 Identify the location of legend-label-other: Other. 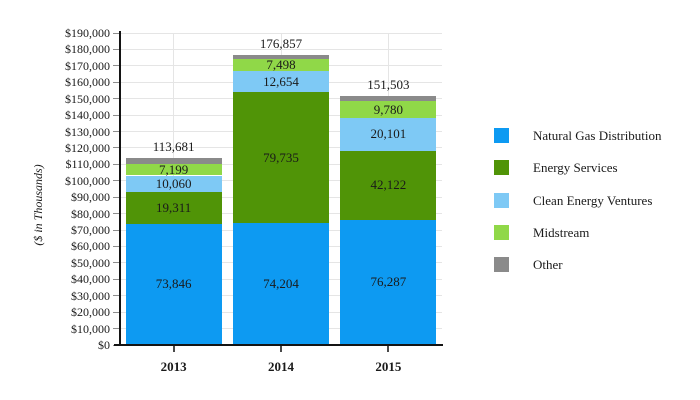
(548, 265).